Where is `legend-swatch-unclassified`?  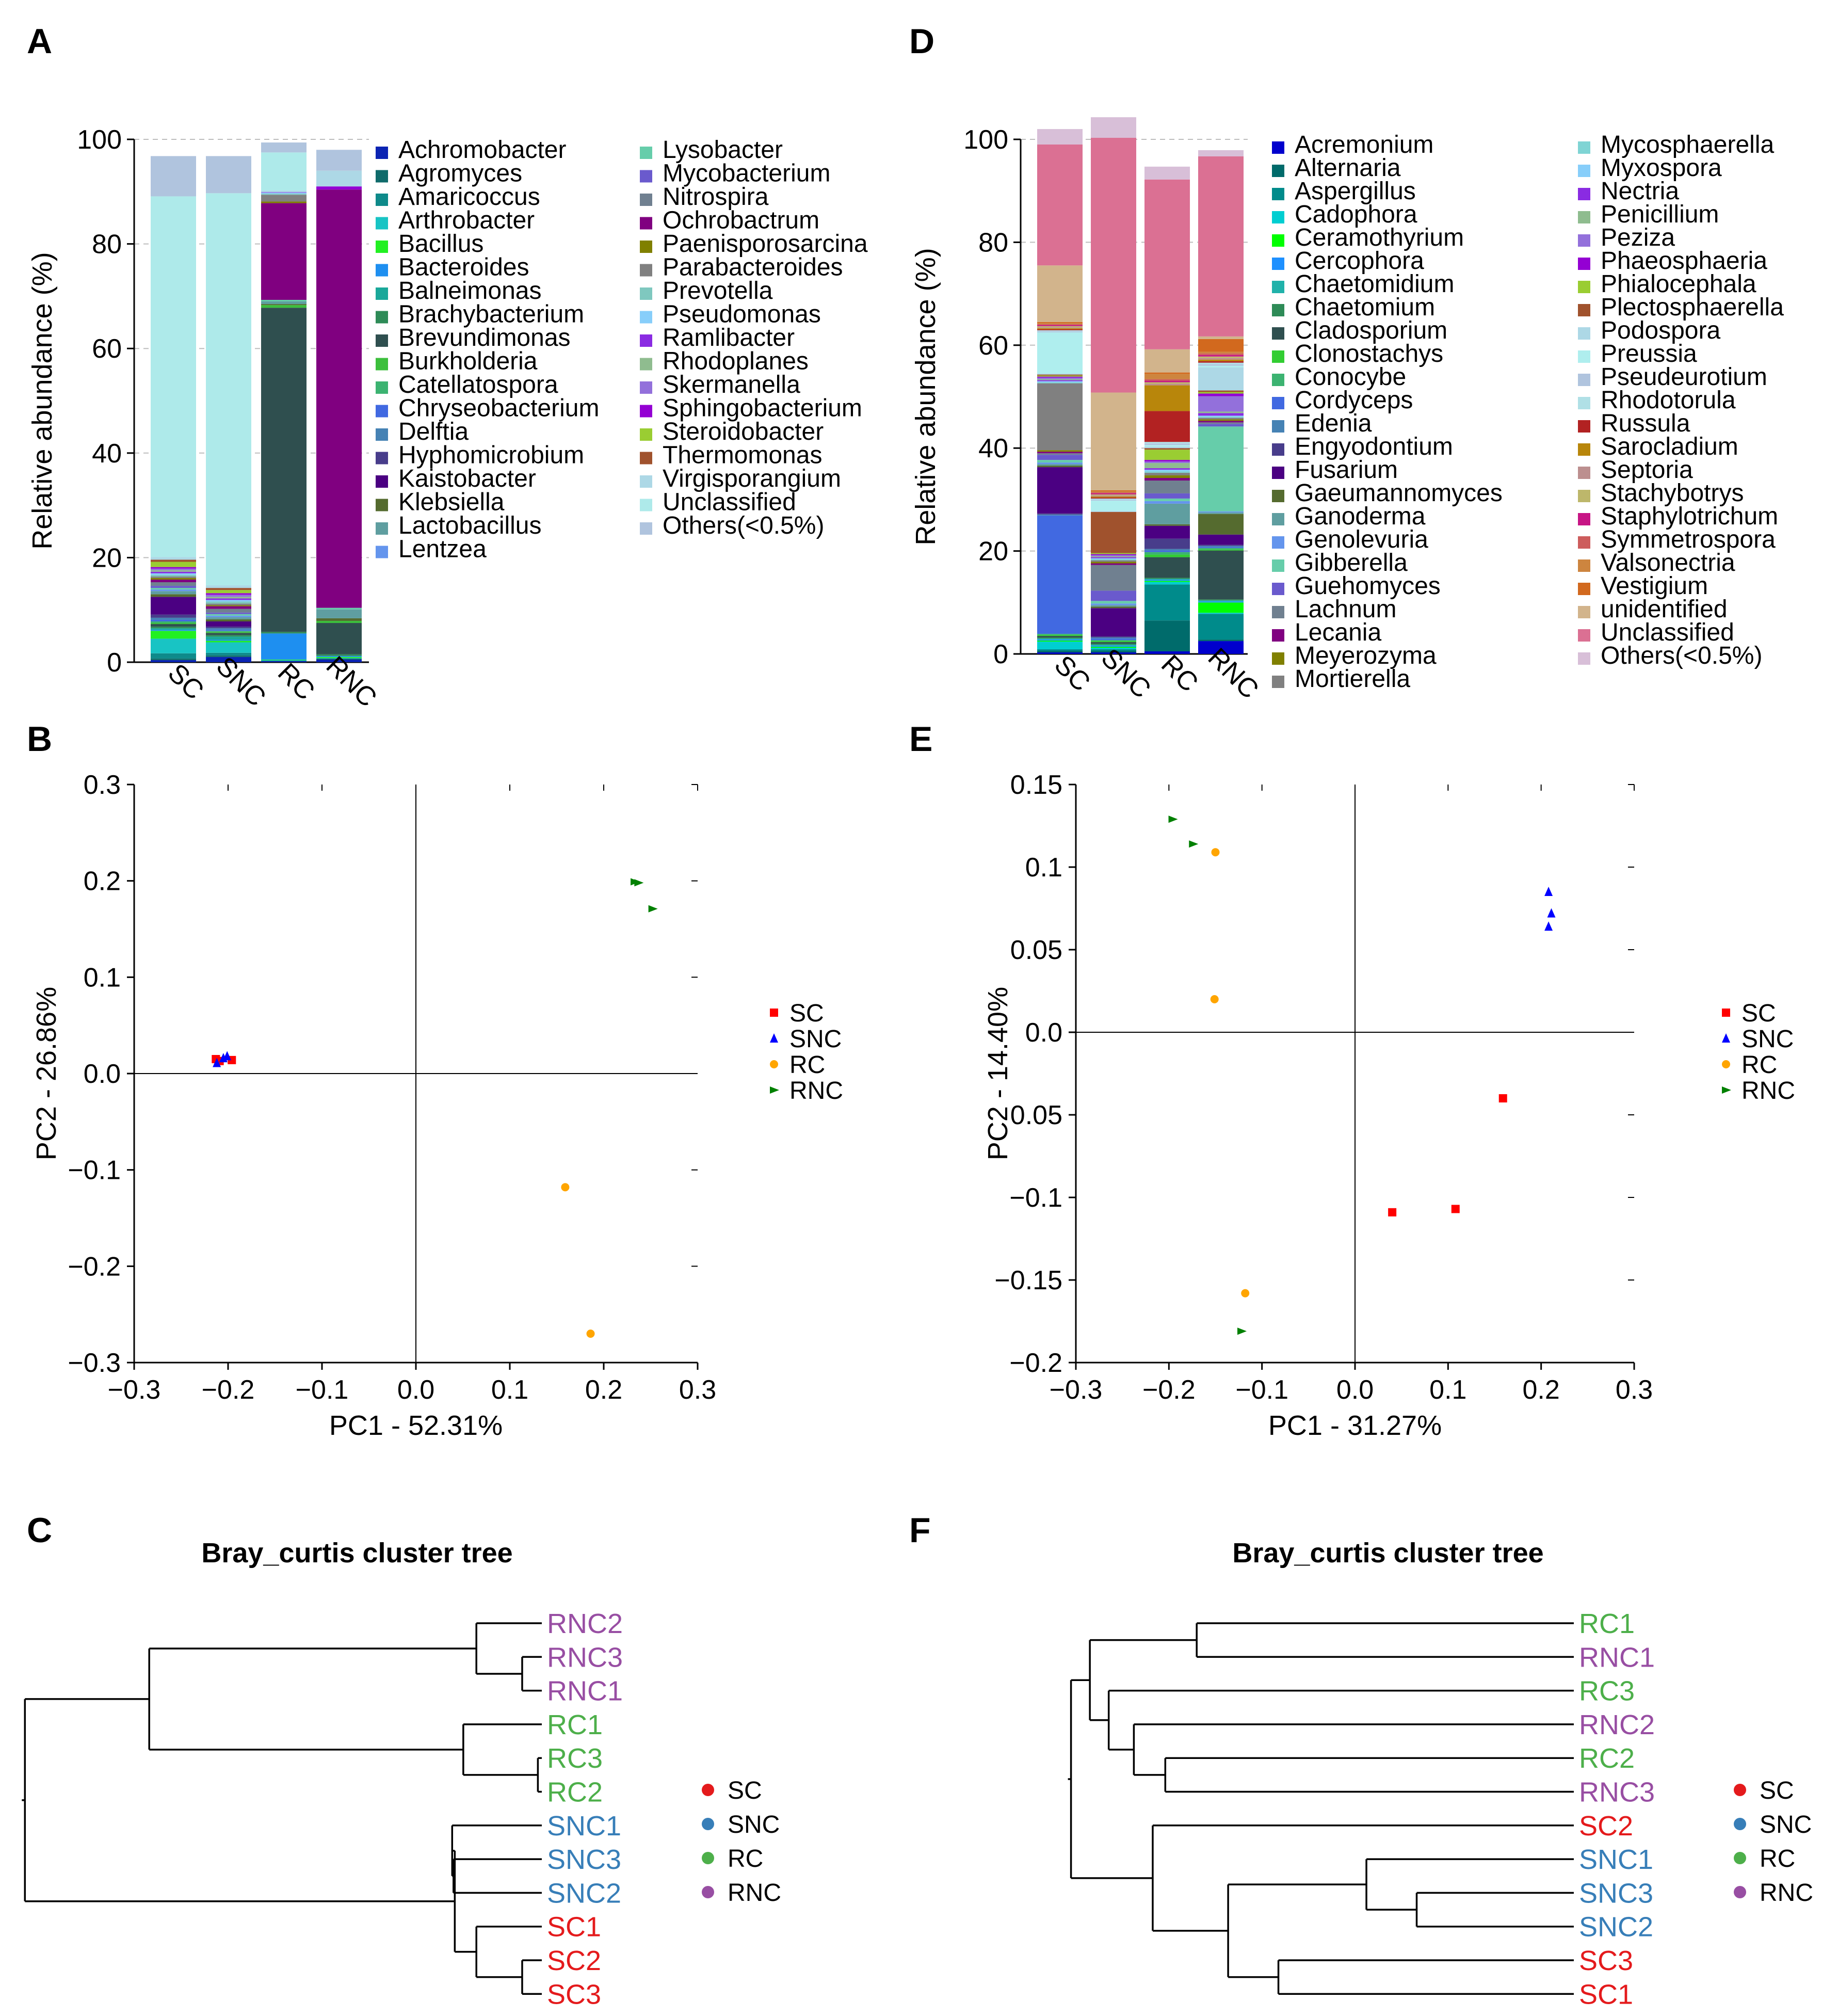
legend-swatch-unclassified is located at coordinates (646, 505).